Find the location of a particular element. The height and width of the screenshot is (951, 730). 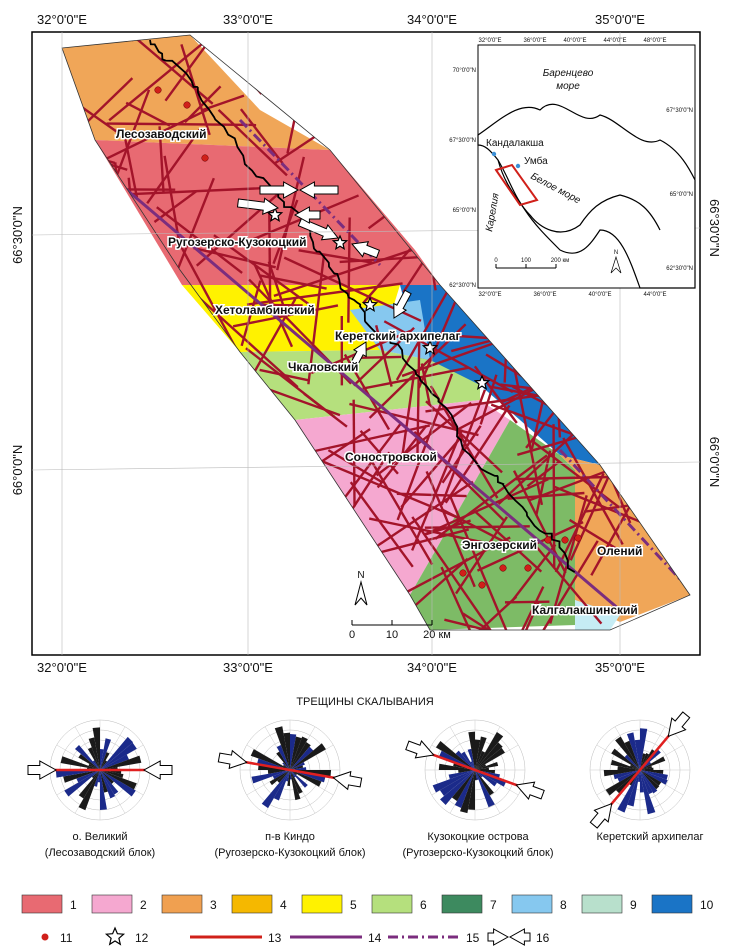

inset-lon-label: 44°0'0"E is located at coordinates (654, 295).